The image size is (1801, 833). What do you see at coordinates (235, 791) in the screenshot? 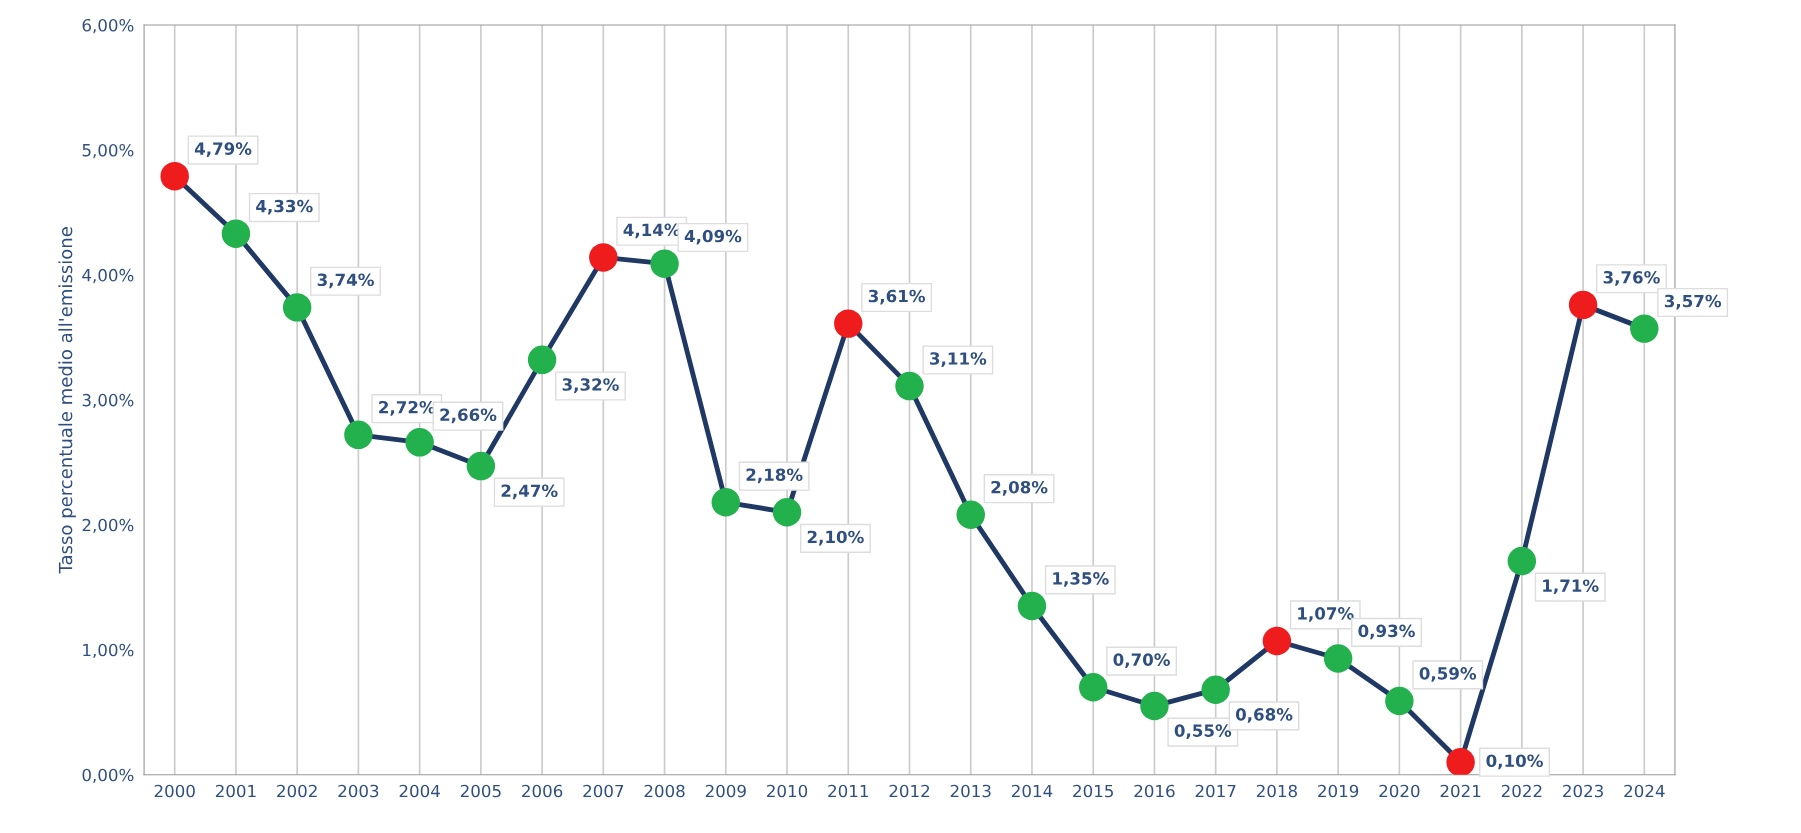
I see `x-tick-label: 2001` at bounding box center [235, 791].